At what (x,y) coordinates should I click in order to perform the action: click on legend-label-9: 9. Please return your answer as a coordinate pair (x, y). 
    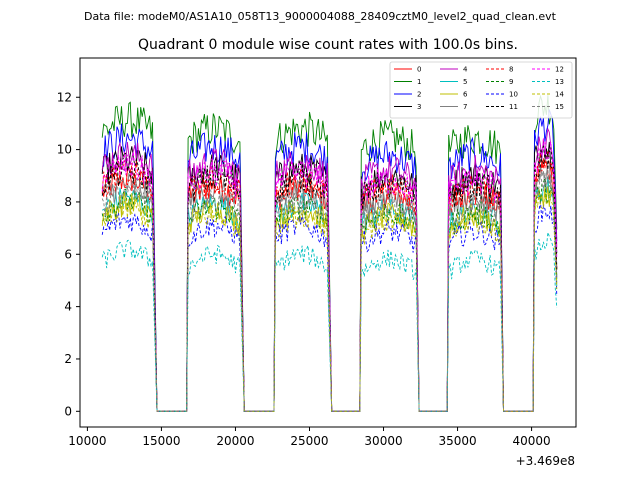
    Looking at the image, I should click on (511, 82).